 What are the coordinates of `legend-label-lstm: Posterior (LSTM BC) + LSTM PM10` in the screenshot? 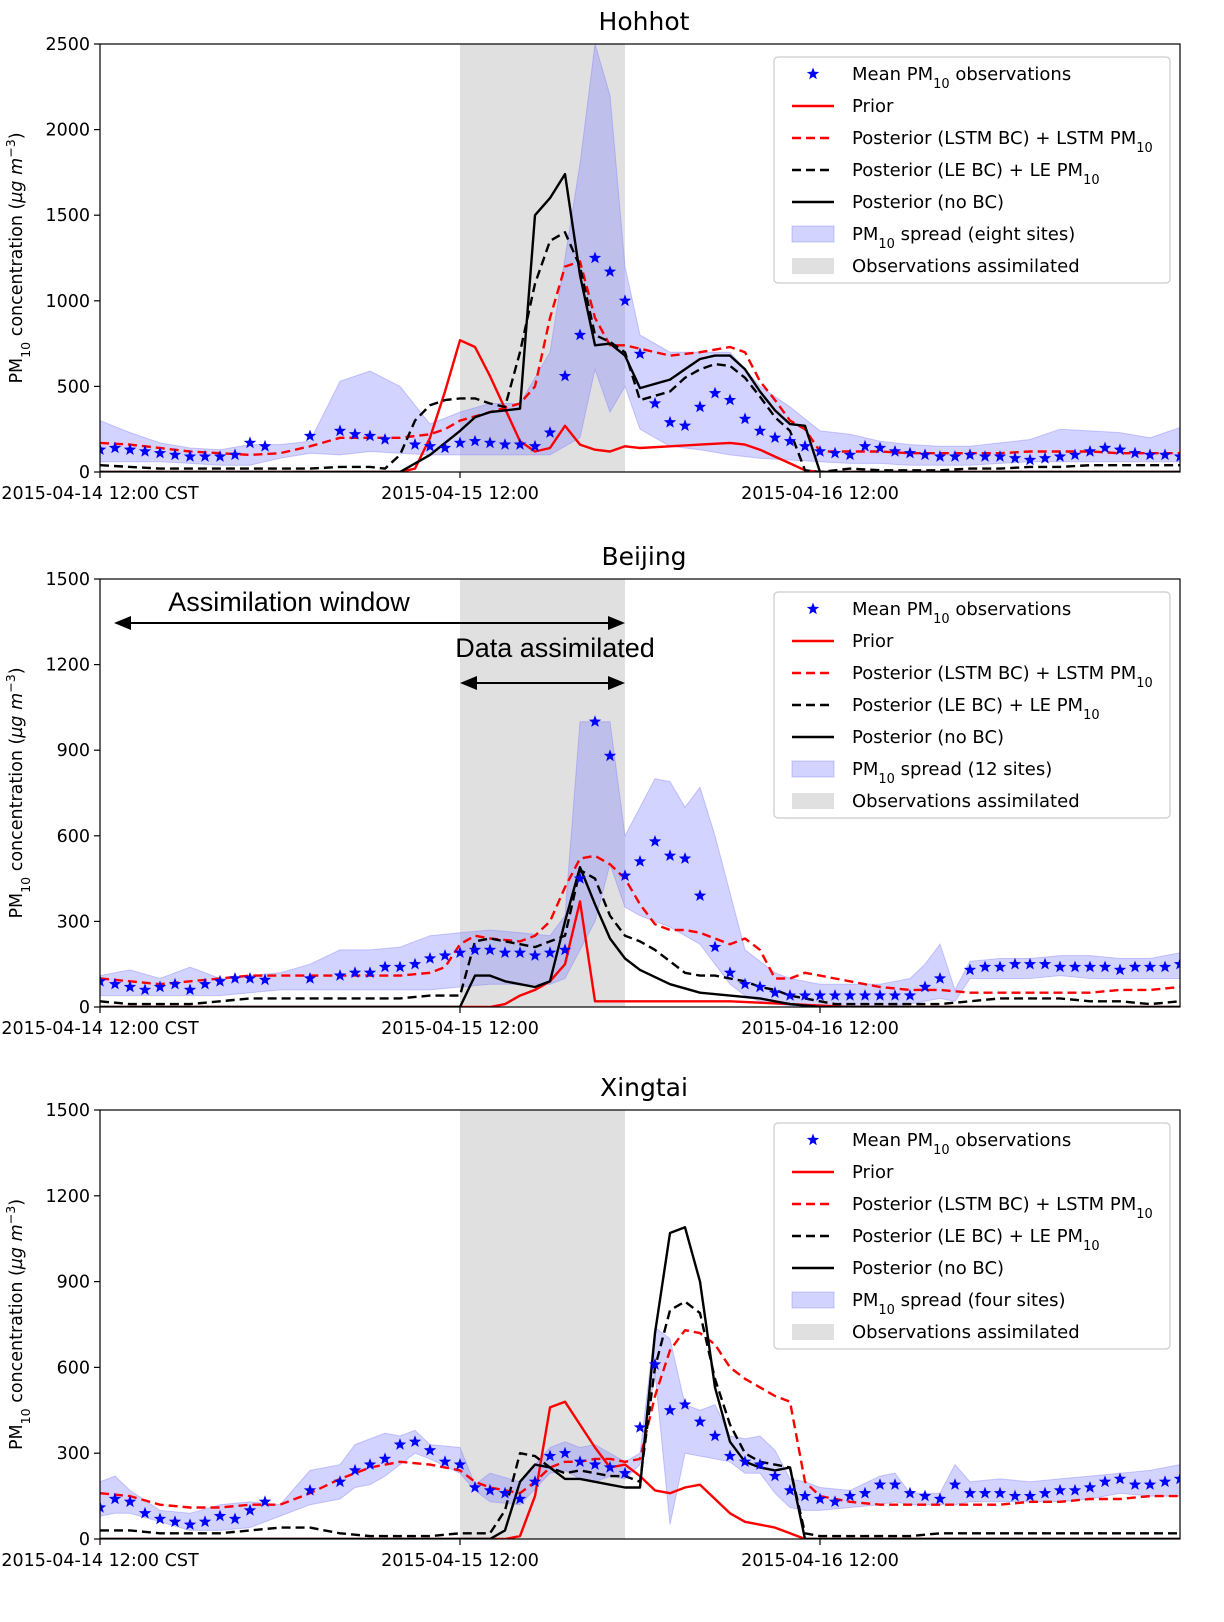 It's located at (1002, 677).